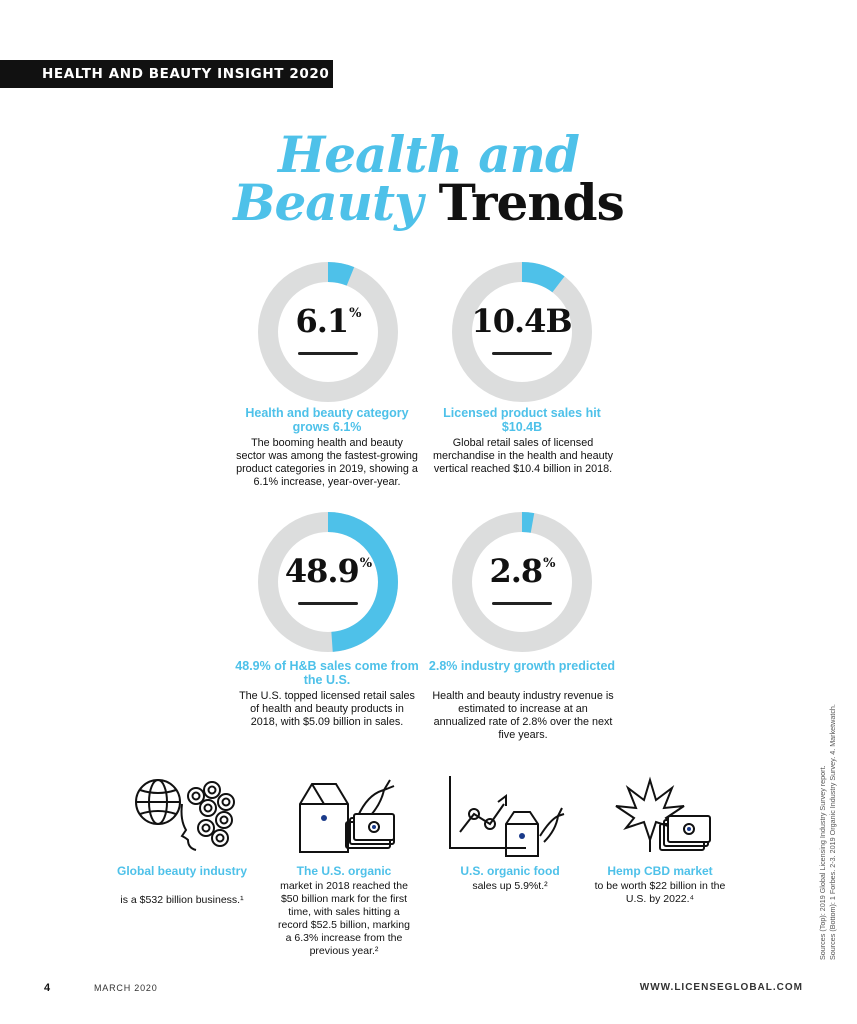 Image resolution: width=857 pixels, height=1024 pixels. I want to click on growth-chart-icon, so click(507, 816).